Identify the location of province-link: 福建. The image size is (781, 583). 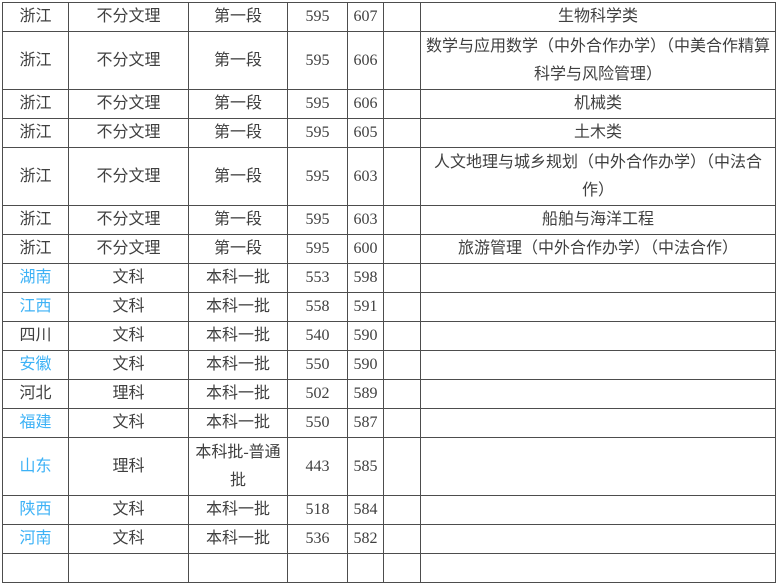
(35, 423).